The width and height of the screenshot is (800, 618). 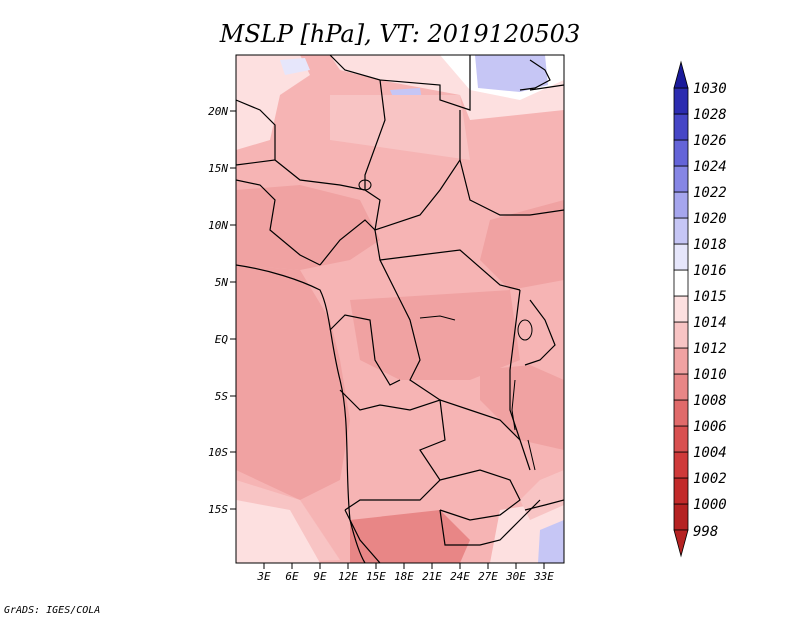 I want to click on colorbar-label: 1016, so click(x=710, y=271).